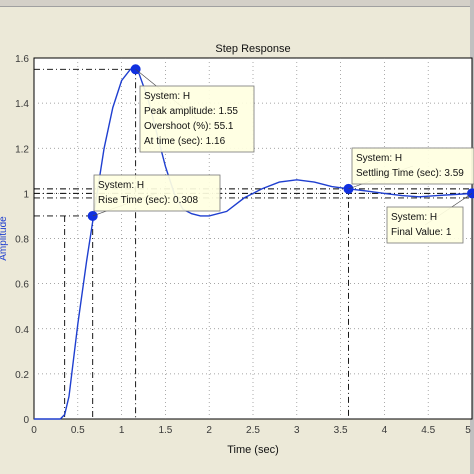 Image resolution: width=474 pixels, height=474 pixels. Describe the element at coordinates (189, 126) in the screenshot. I see `datatip-text: Overshoot (%): 55.1` at that location.